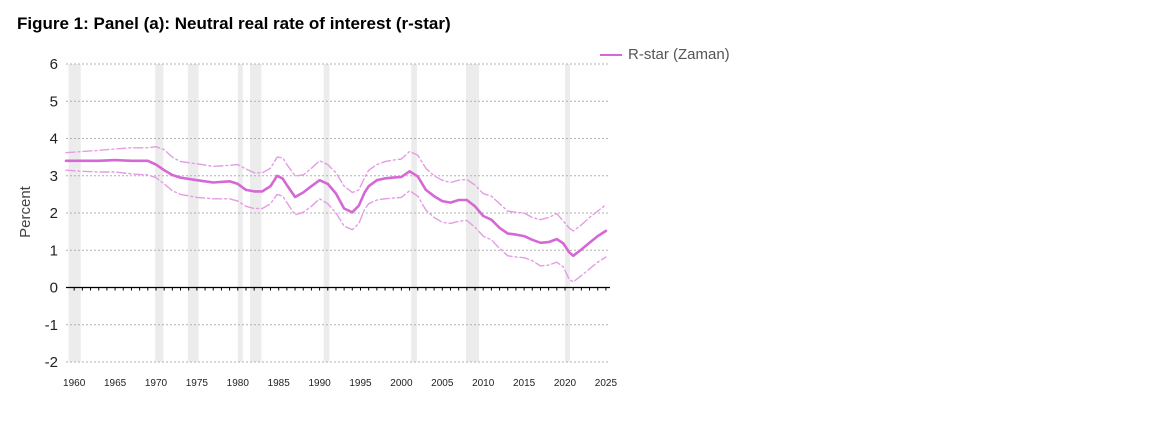  Describe the element at coordinates (238, 383) in the screenshot. I see `x-tick-label-1980: 1980` at that location.